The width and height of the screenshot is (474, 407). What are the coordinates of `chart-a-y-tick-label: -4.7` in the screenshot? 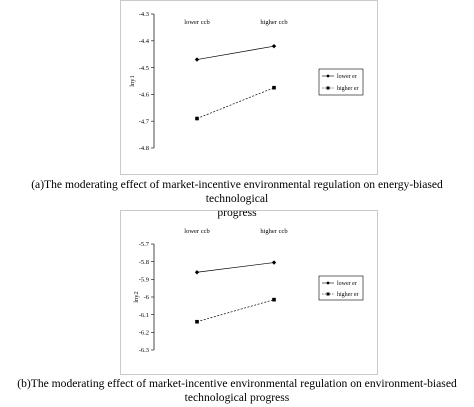 It's located at (144, 121).